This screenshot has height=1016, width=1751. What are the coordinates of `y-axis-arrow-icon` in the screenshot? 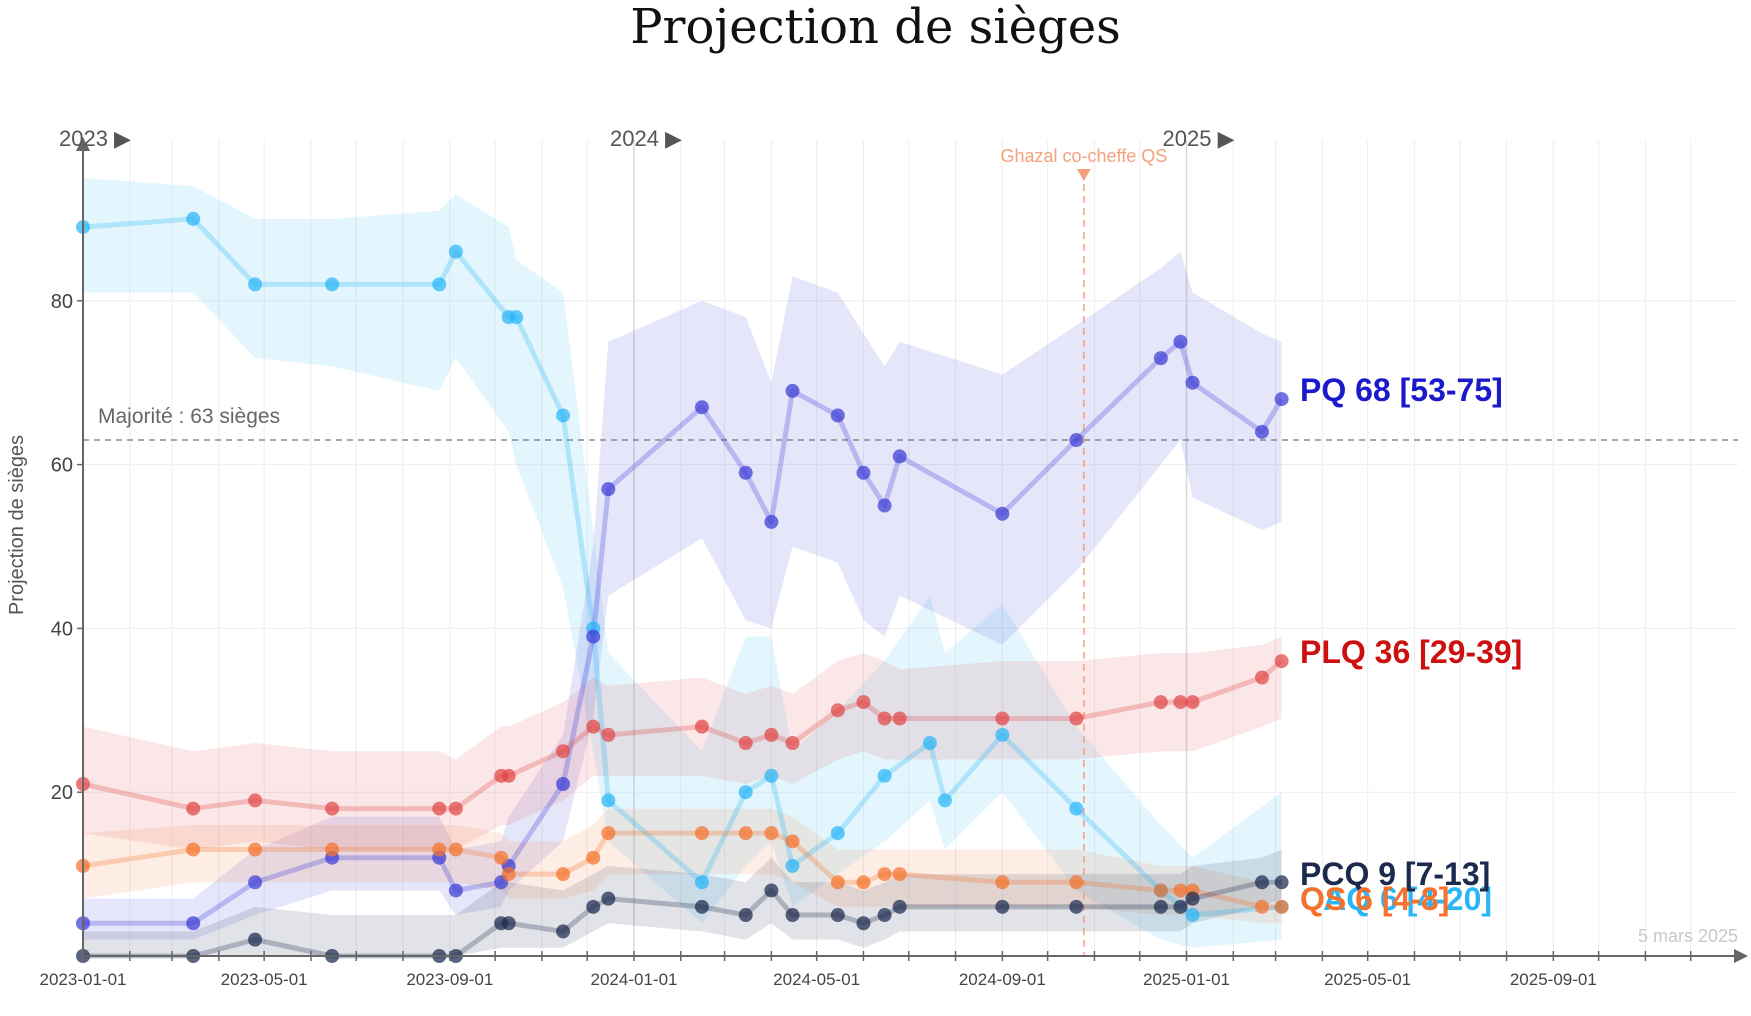 It's located at (83, 144).